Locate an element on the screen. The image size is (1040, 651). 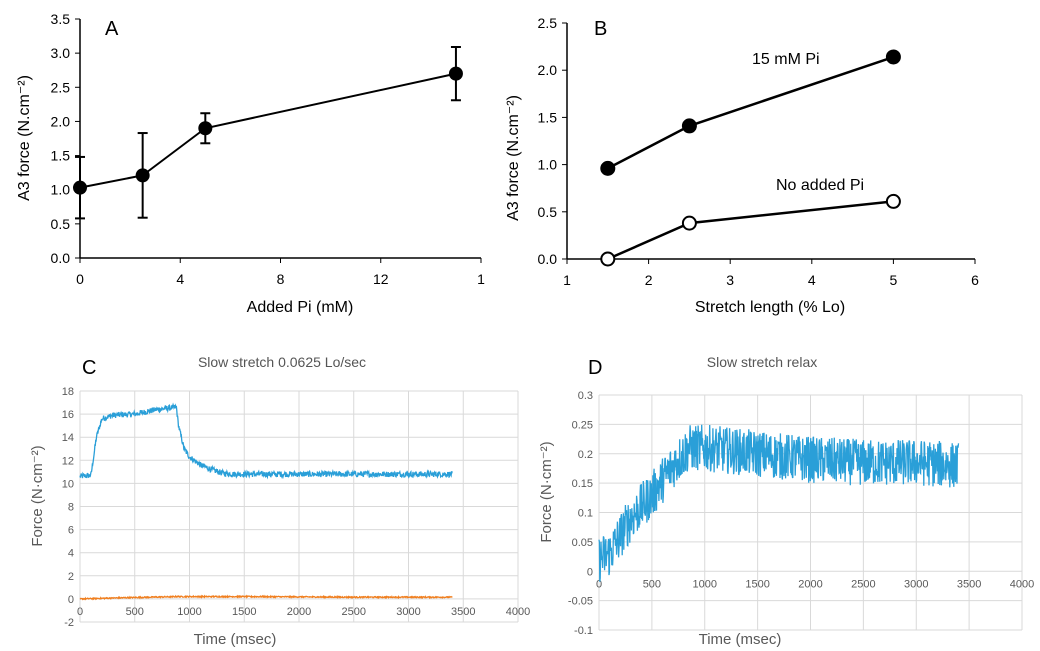
panel-c-y-ticks: -2 0 2 4 6 8 10 12 14 16 18 is located at coordinates (68, 507).